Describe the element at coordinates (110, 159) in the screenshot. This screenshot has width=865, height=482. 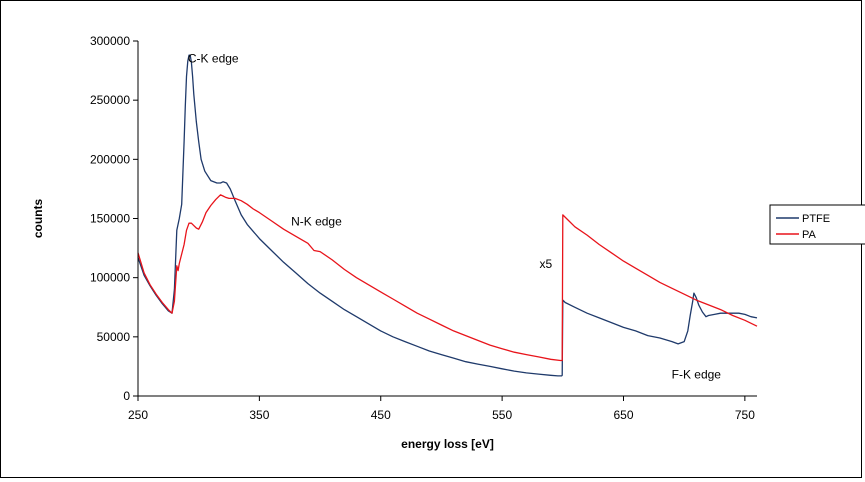
I see `y-tick-label: 200000` at that location.